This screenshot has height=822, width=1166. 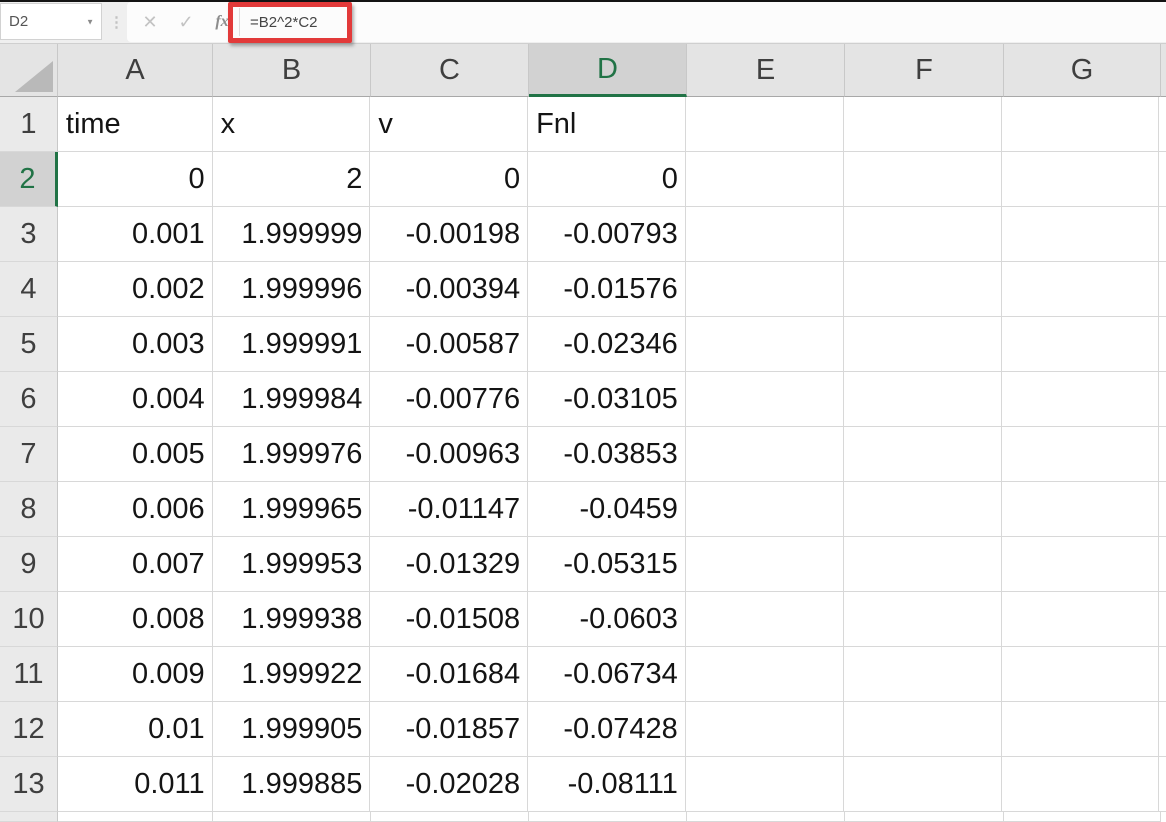 What do you see at coordinates (607, 674) in the screenshot?
I see `cell-D11: -0.06734` at bounding box center [607, 674].